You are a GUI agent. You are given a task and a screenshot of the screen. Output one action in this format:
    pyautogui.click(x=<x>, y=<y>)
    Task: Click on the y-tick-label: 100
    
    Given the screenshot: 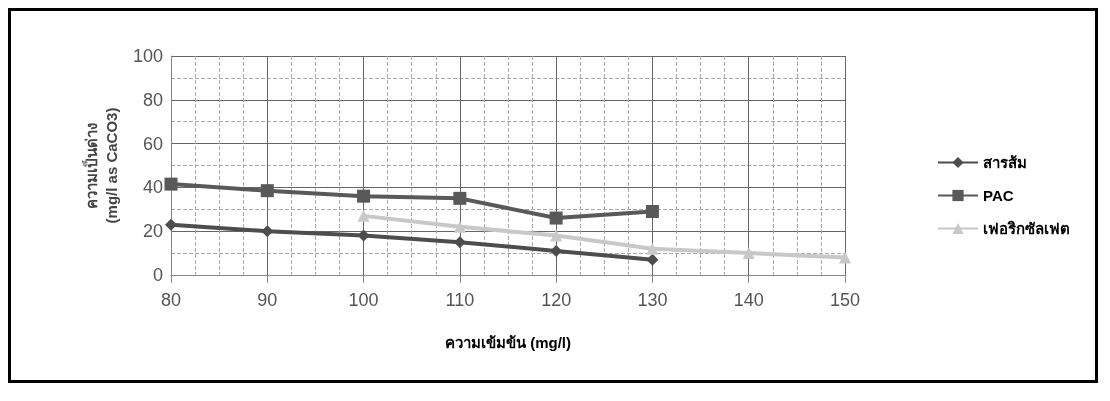 What is the action you would take?
    pyautogui.click(x=147, y=56)
    